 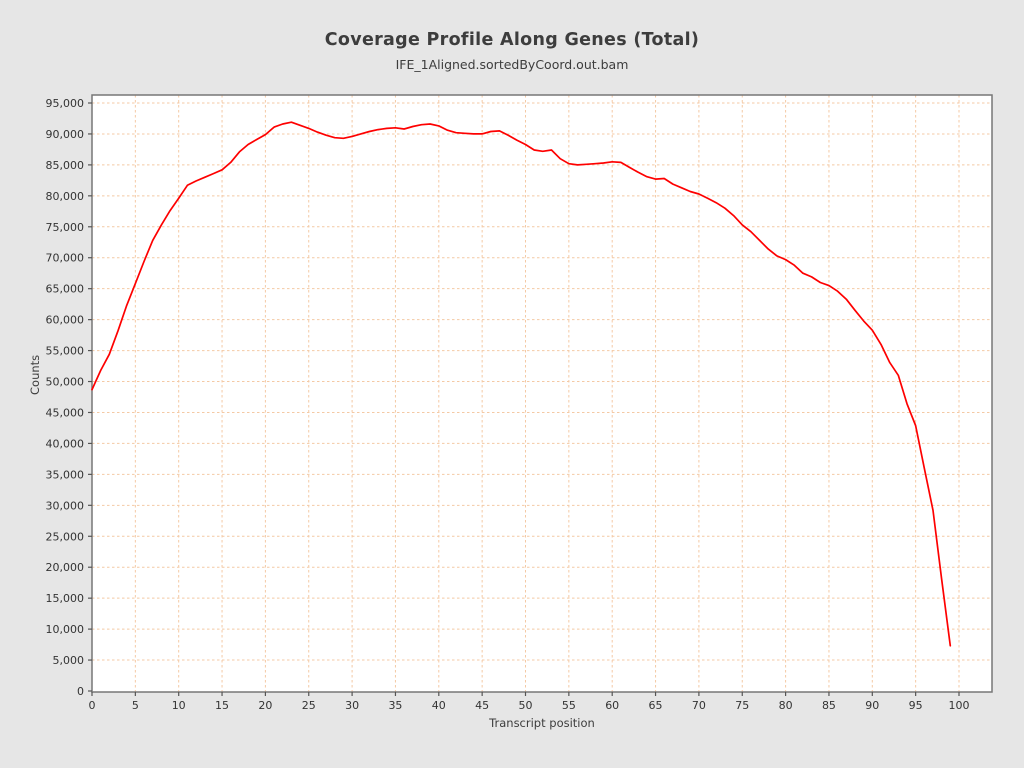 What do you see at coordinates (786, 705) in the screenshot?
I see `x-tick-label: 80` at bounding box center [786, 705].